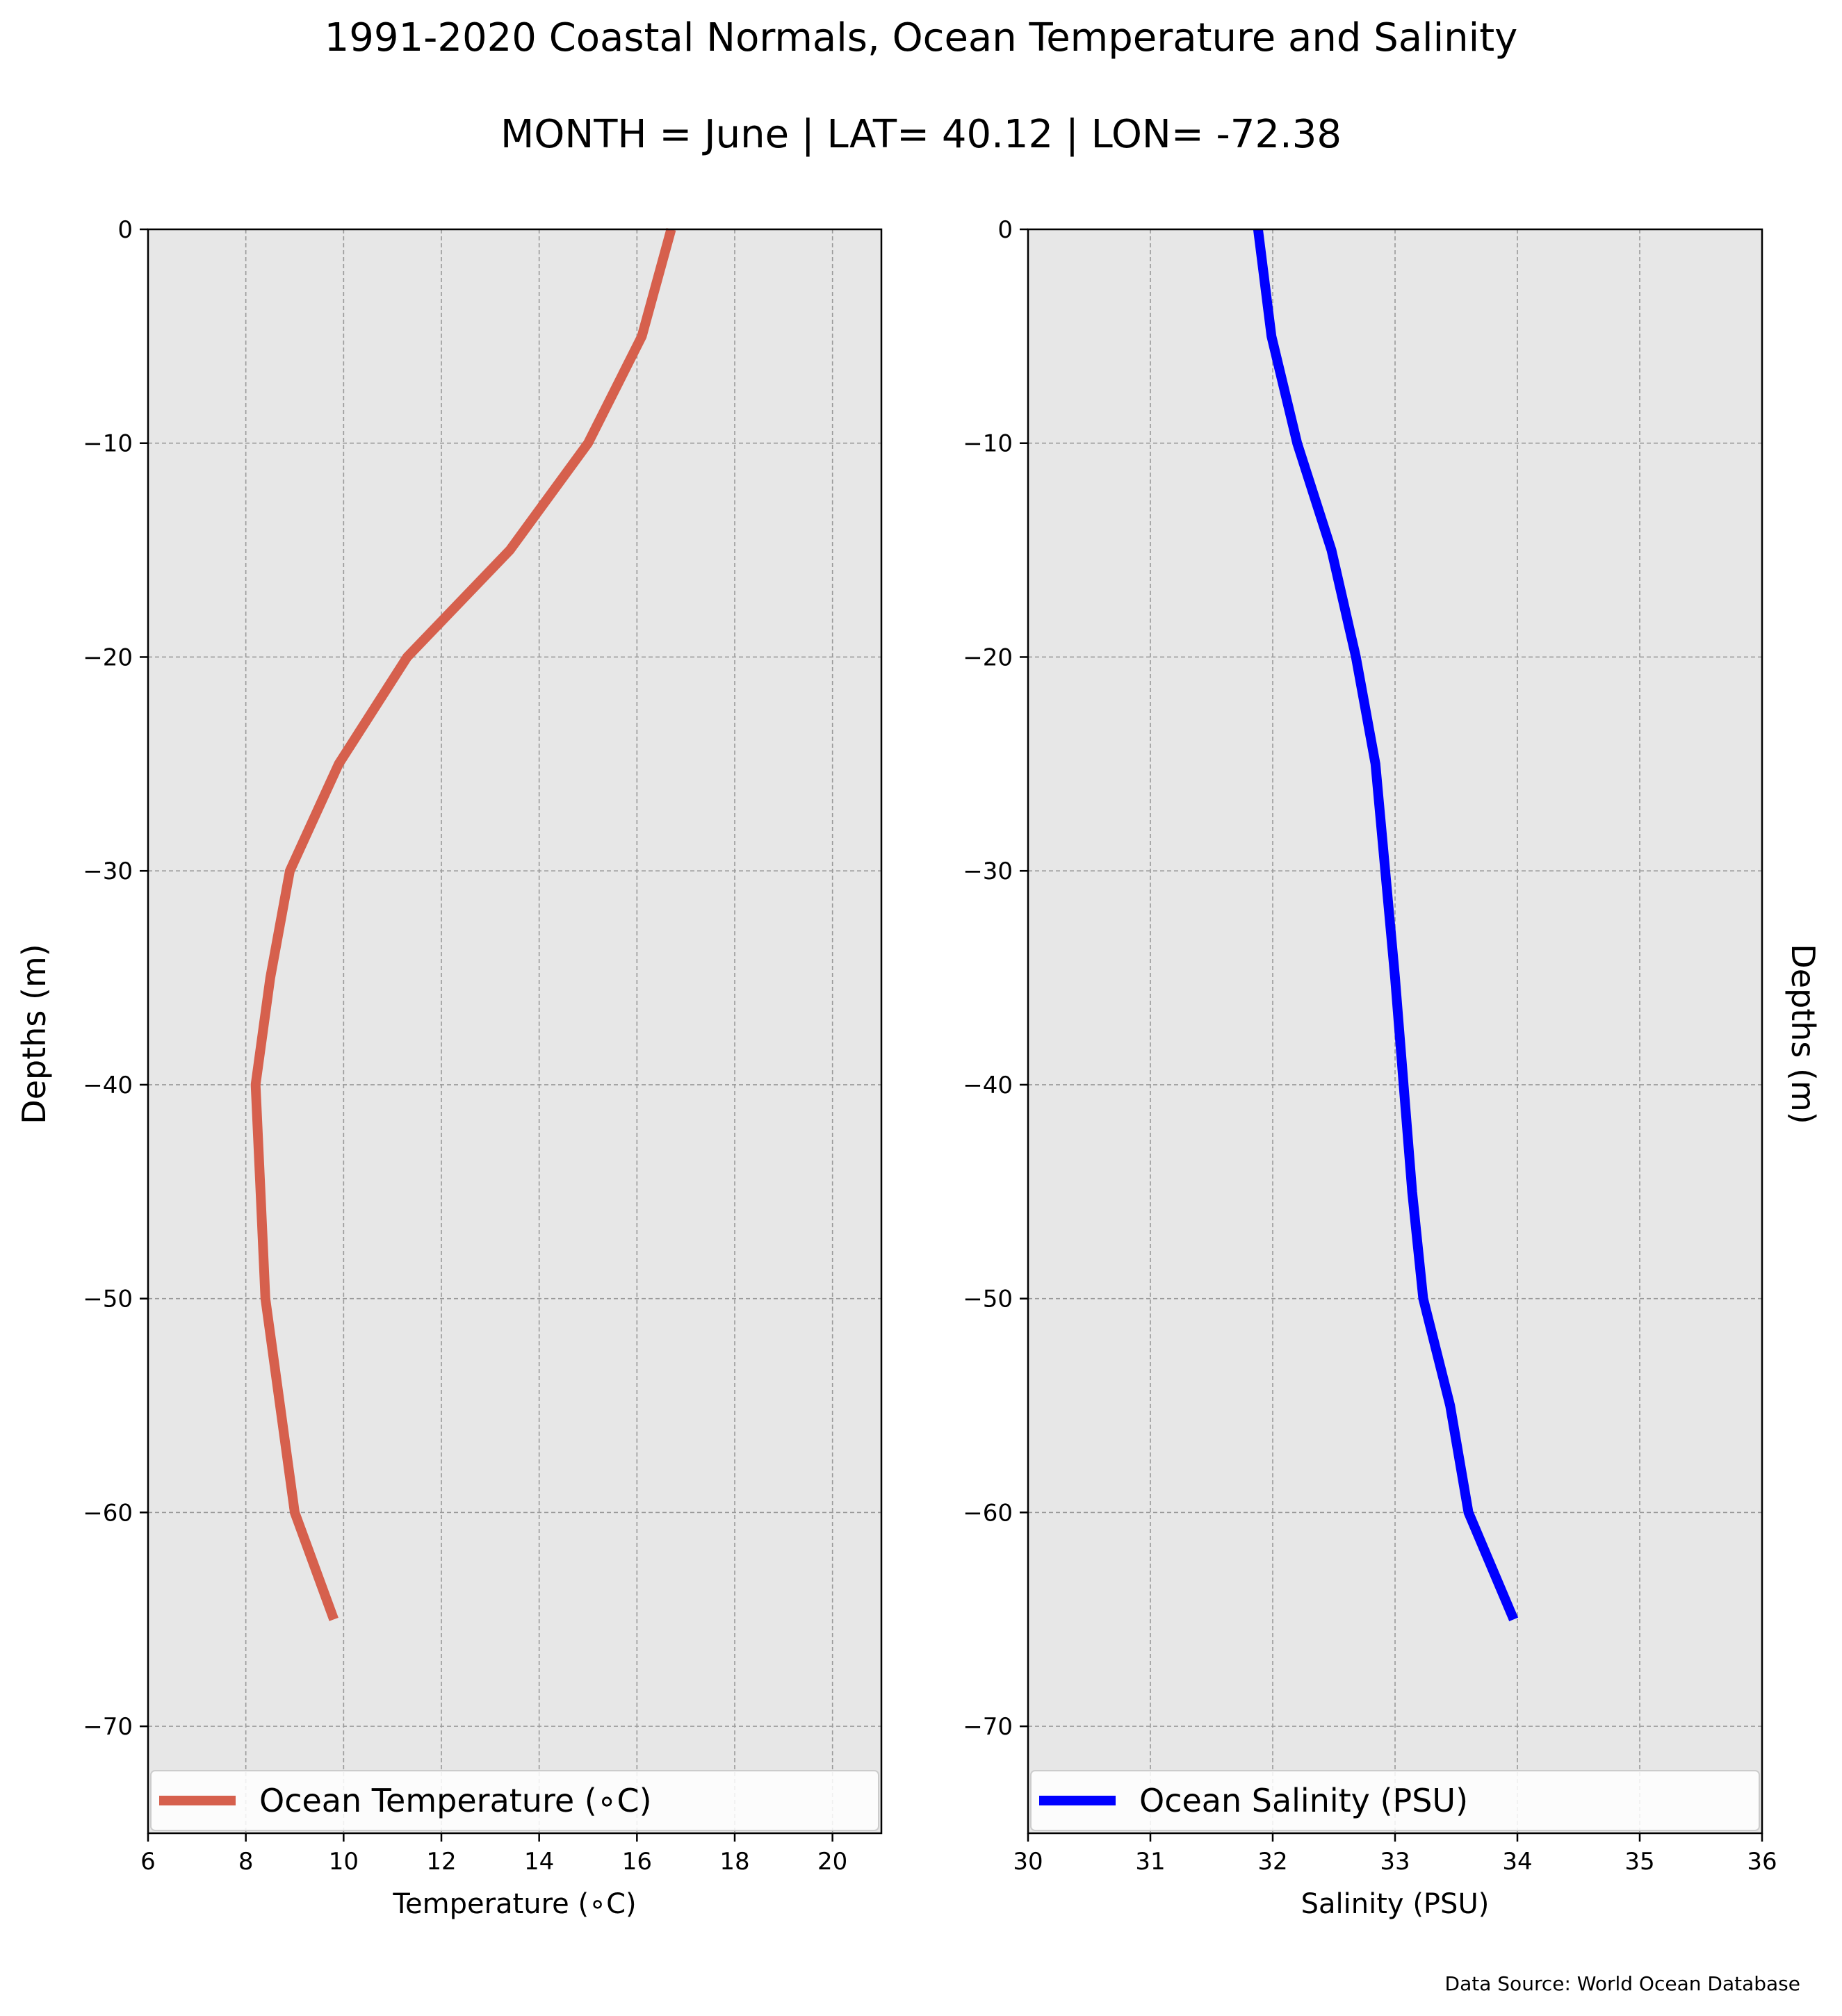  What do you see at coordinates (1272, 1862) in the screenshot?
I see `sal-x-tick-label: 32` at bounding box center [1272, 1862].